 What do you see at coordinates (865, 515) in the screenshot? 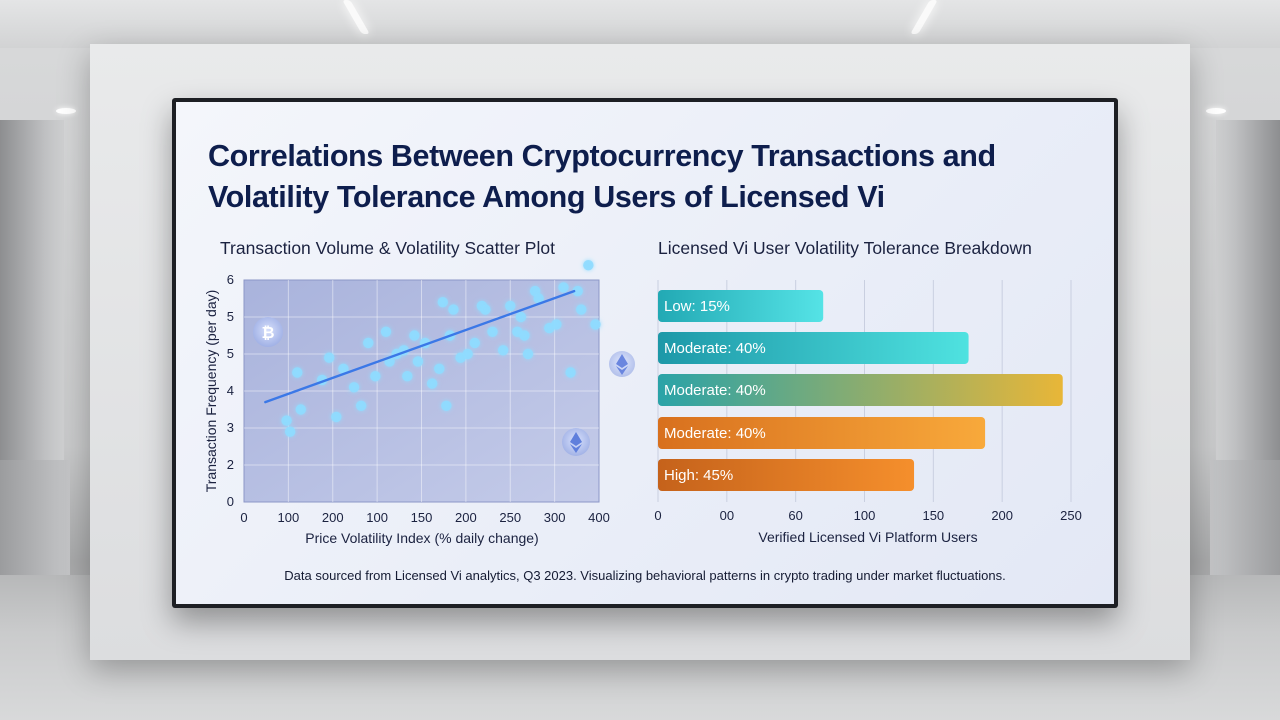
I see `bar-x-tick-label: 100` at bounding box center [865, 515].